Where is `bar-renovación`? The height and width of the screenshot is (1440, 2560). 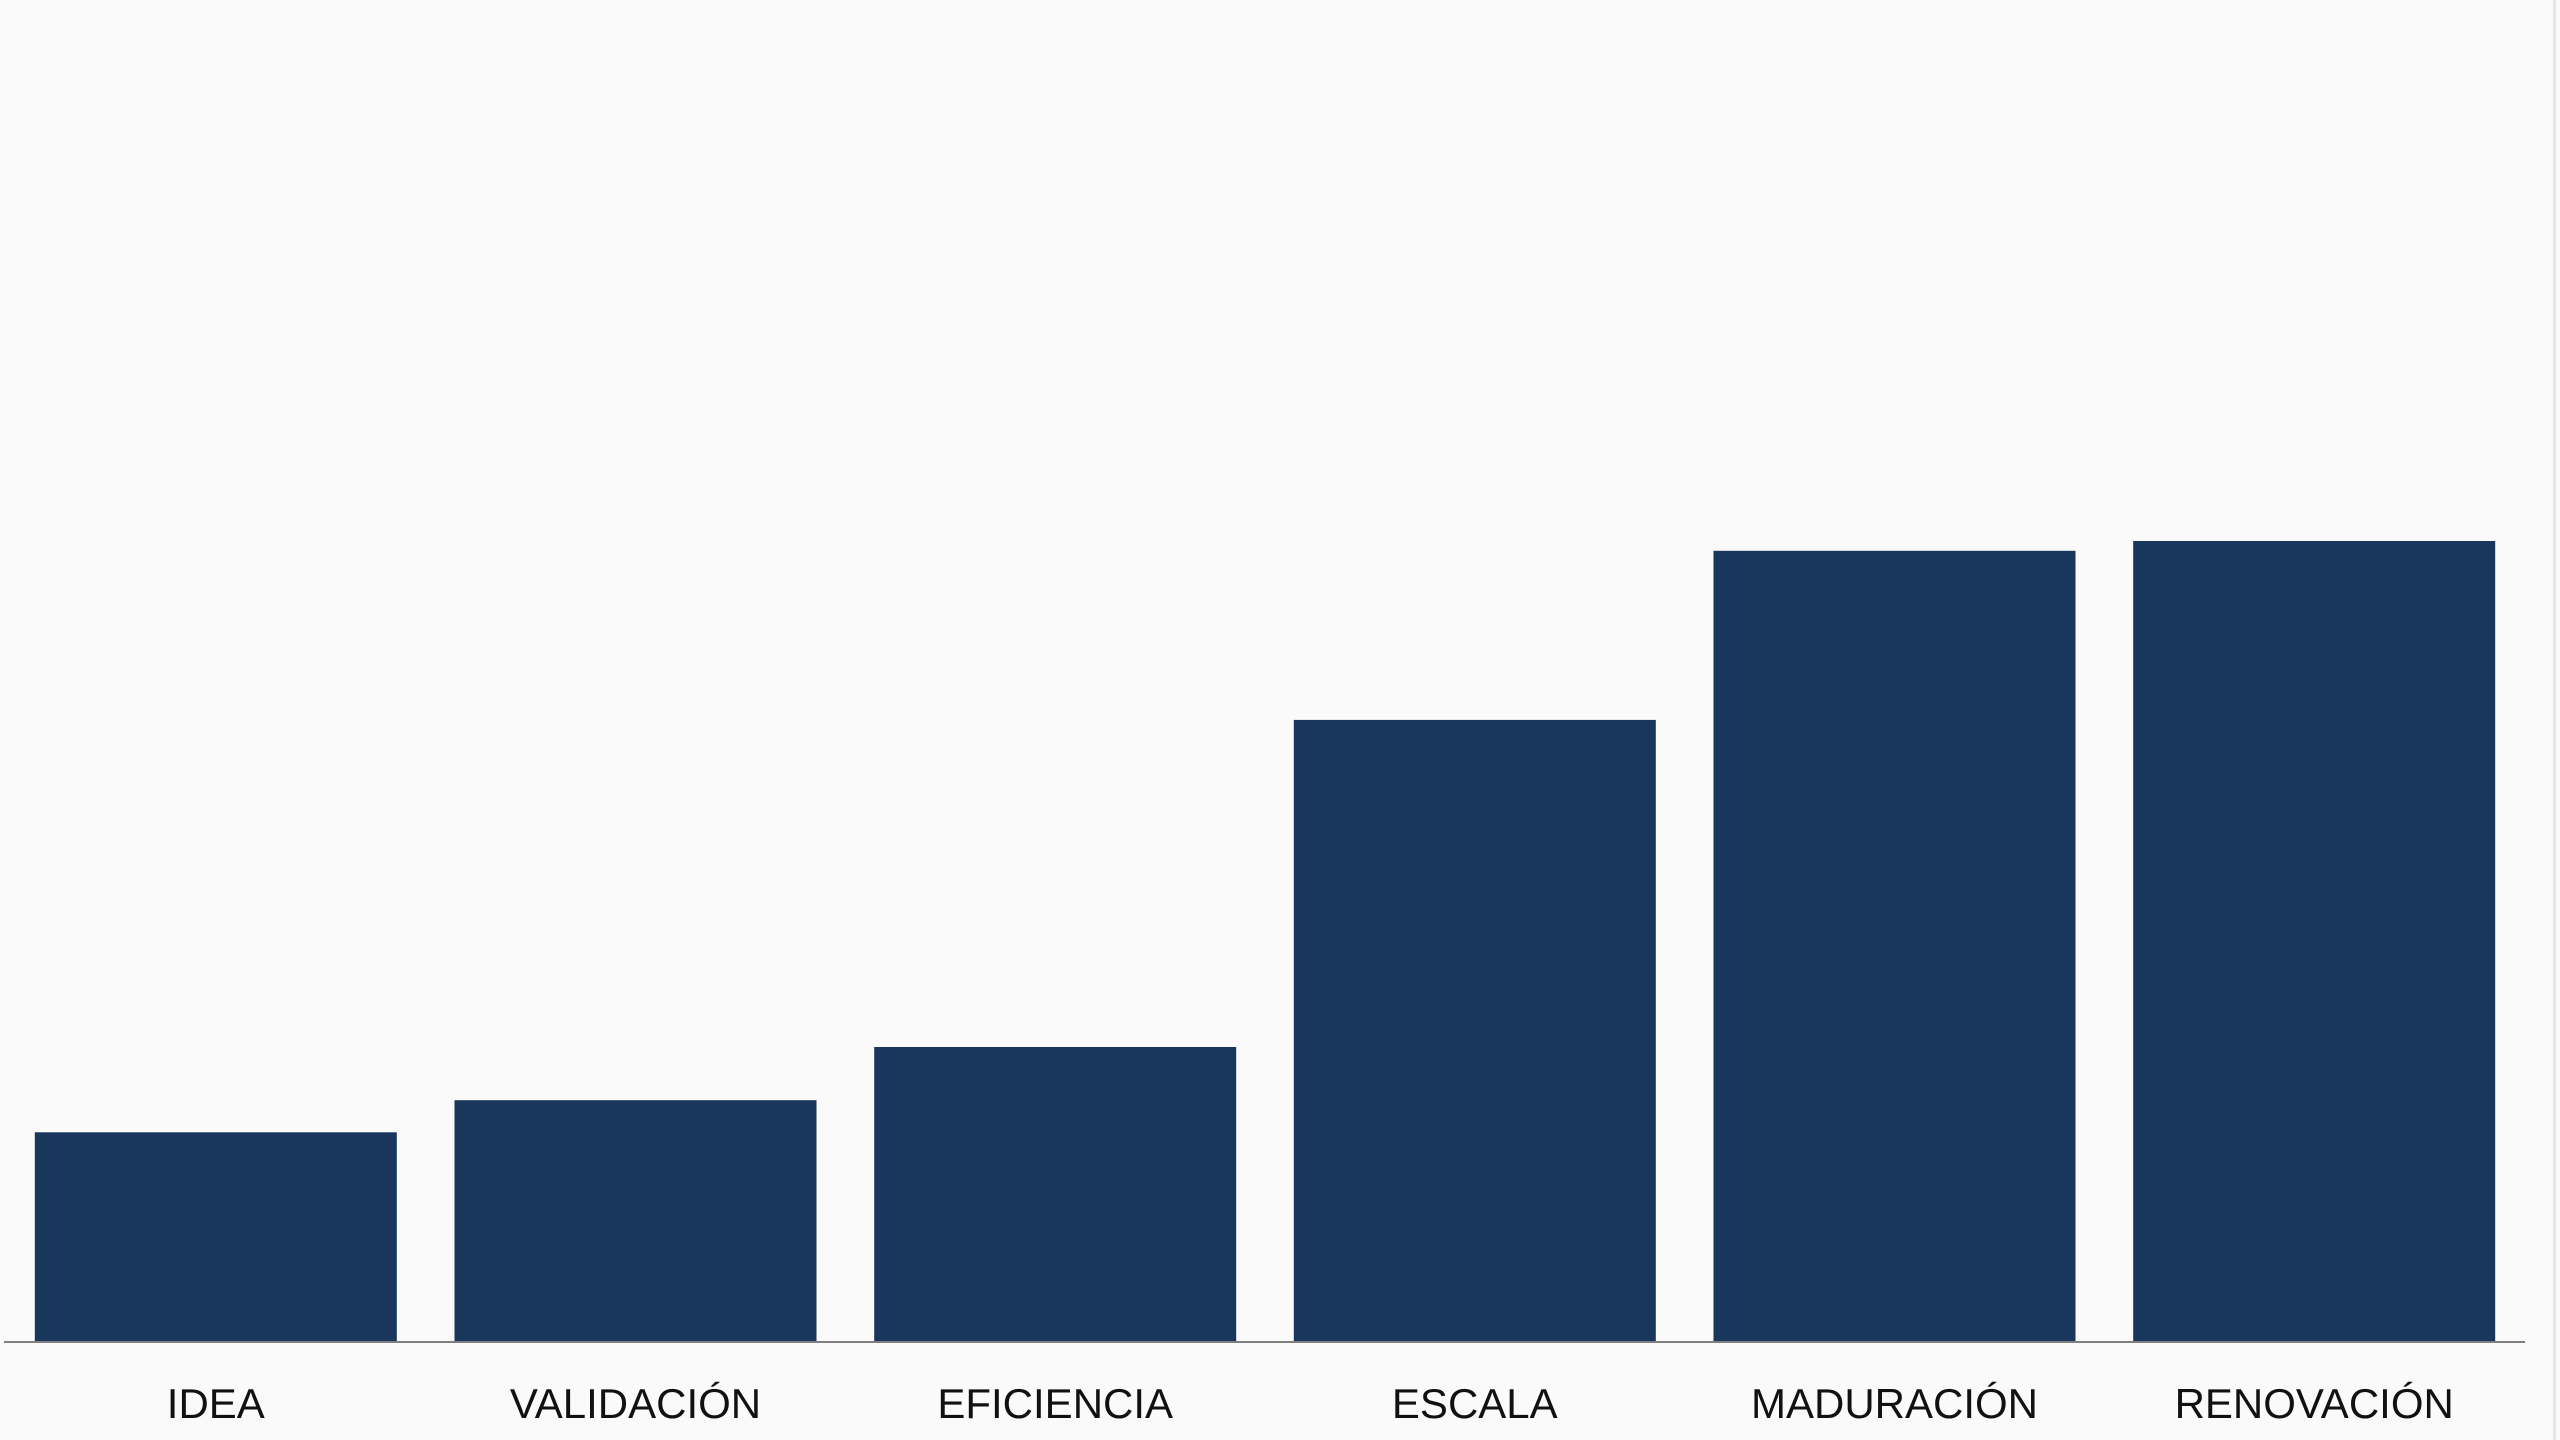
bar-renovación is located at coordinates (2314, 941).